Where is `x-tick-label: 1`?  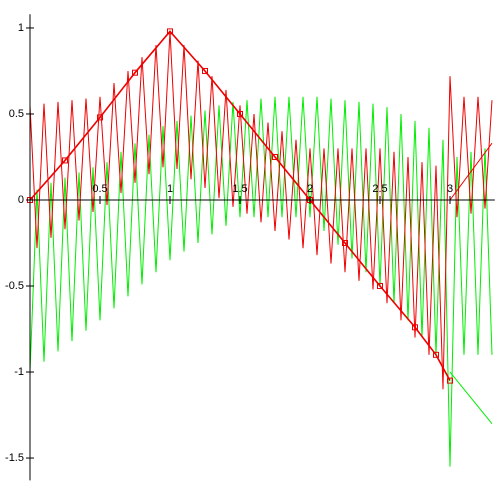
x-tick-label: 1 is located at coordinates (170, 189).